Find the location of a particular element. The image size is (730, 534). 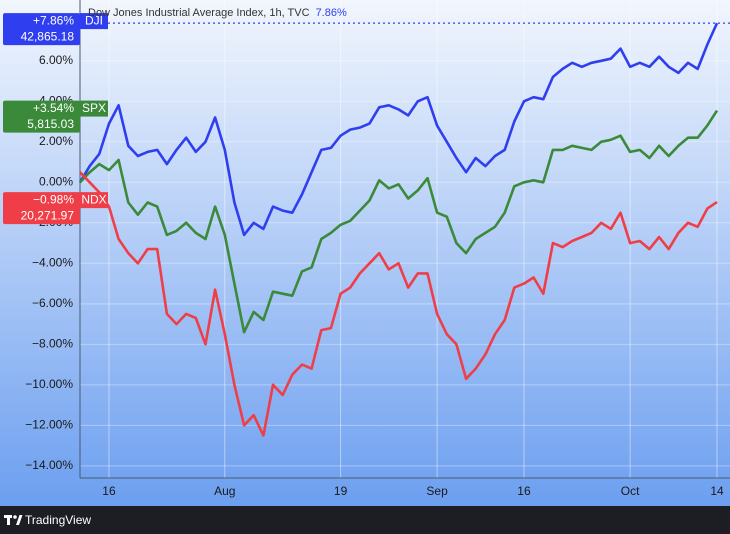

legend-entry: NDX is located at coordinates (93, 199).